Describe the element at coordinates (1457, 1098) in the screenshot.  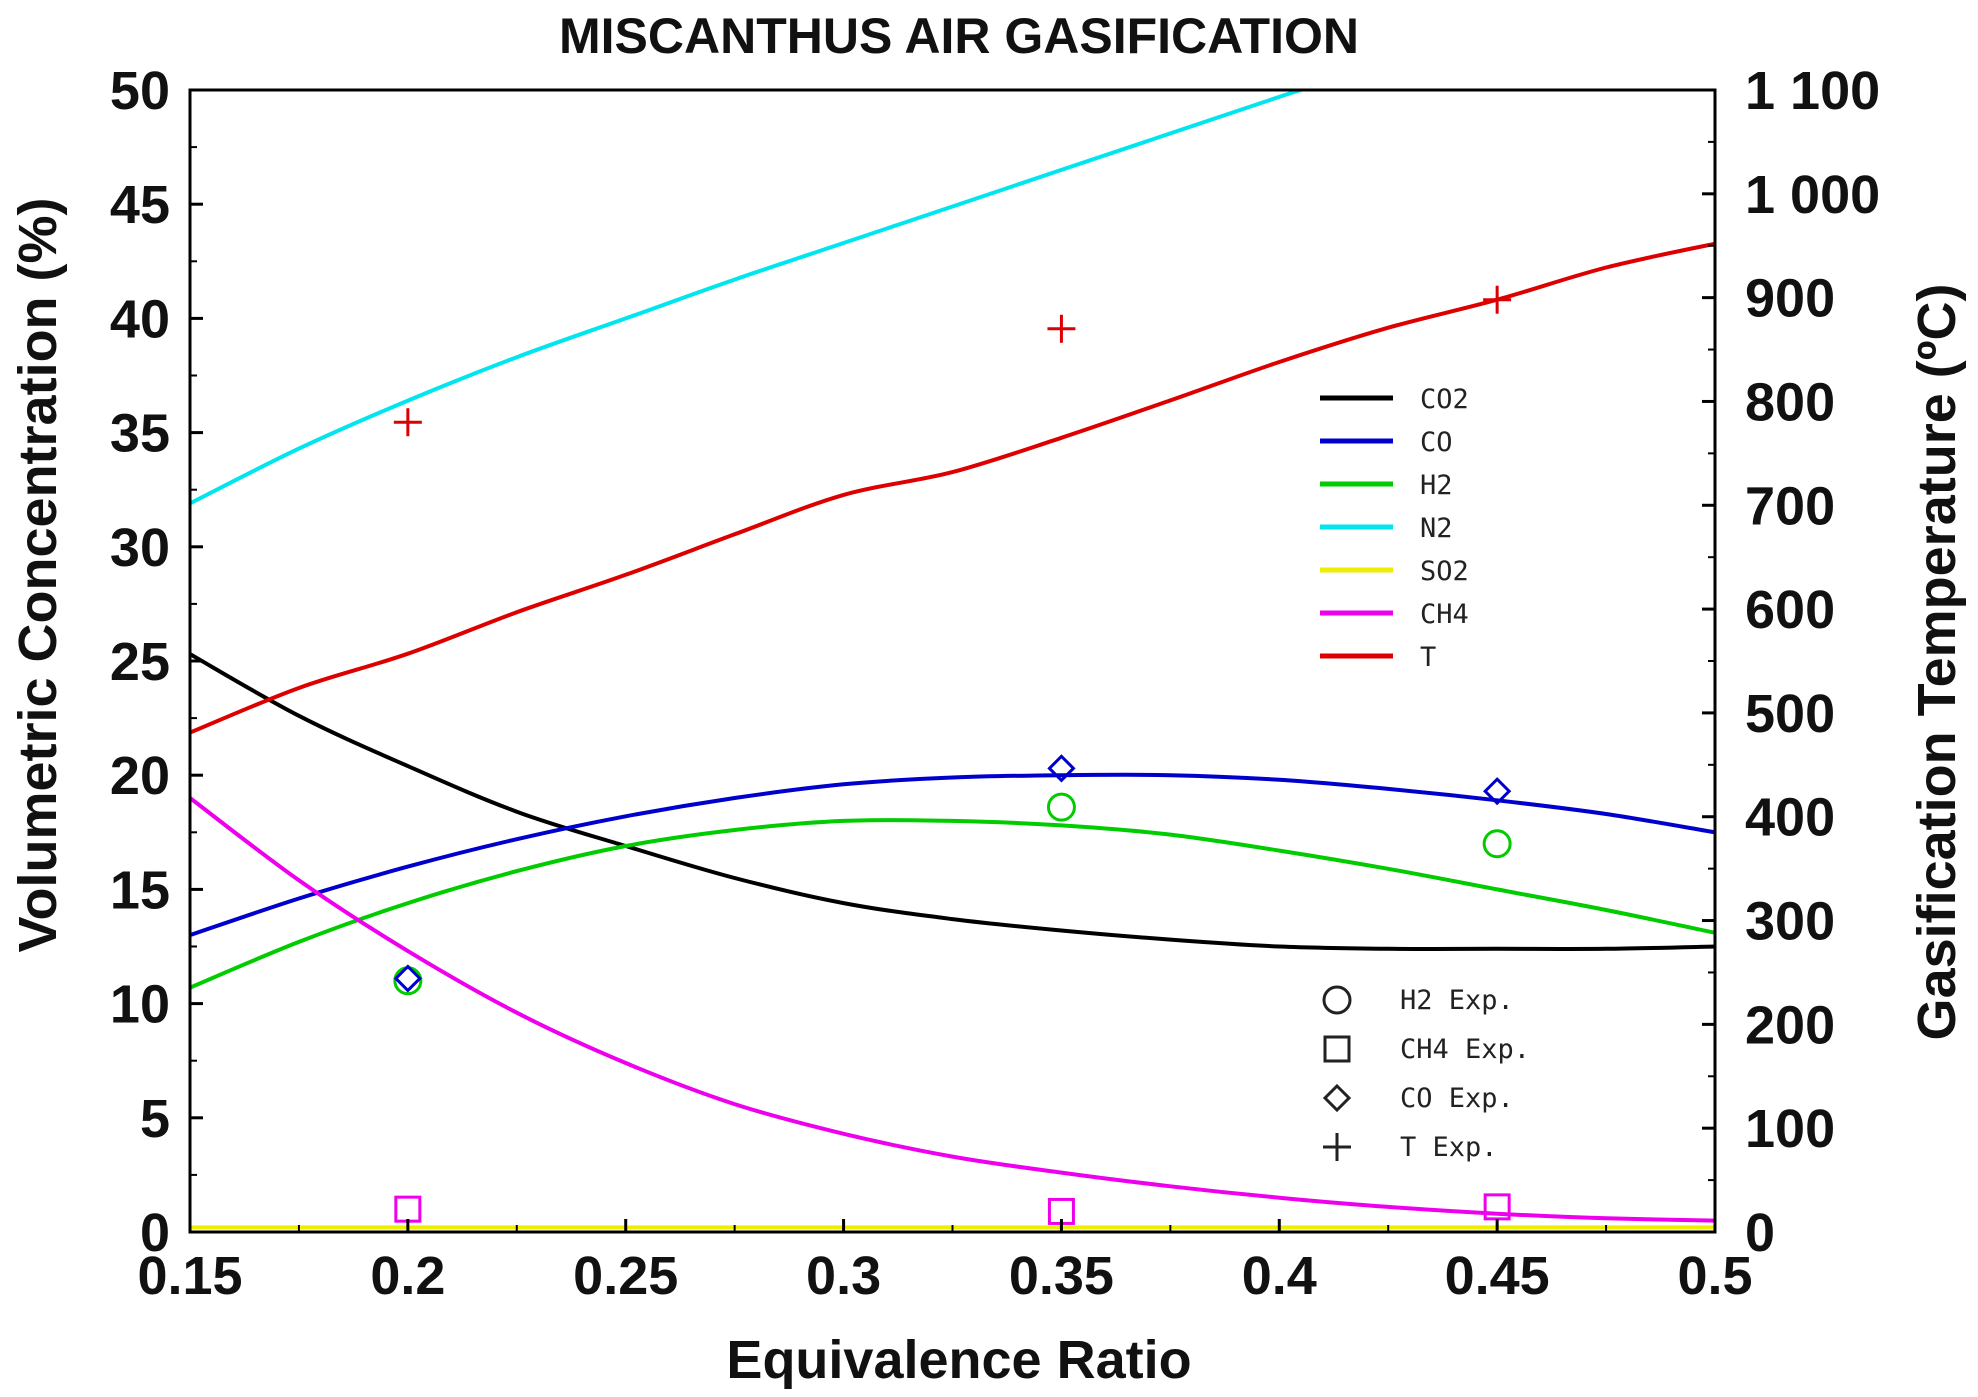
I see `legend-label-co-exp: CO Exp.` at that location.